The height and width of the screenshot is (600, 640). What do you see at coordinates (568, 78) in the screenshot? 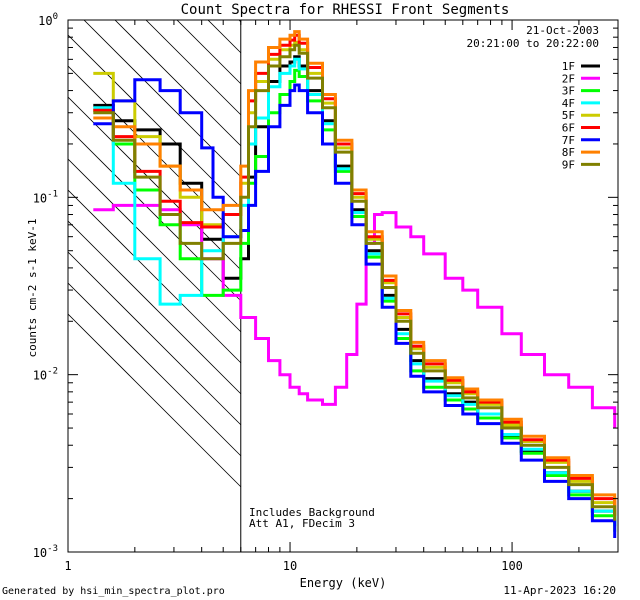
I see `legend-label-2f: 2F` at bounding box center [568, 78].